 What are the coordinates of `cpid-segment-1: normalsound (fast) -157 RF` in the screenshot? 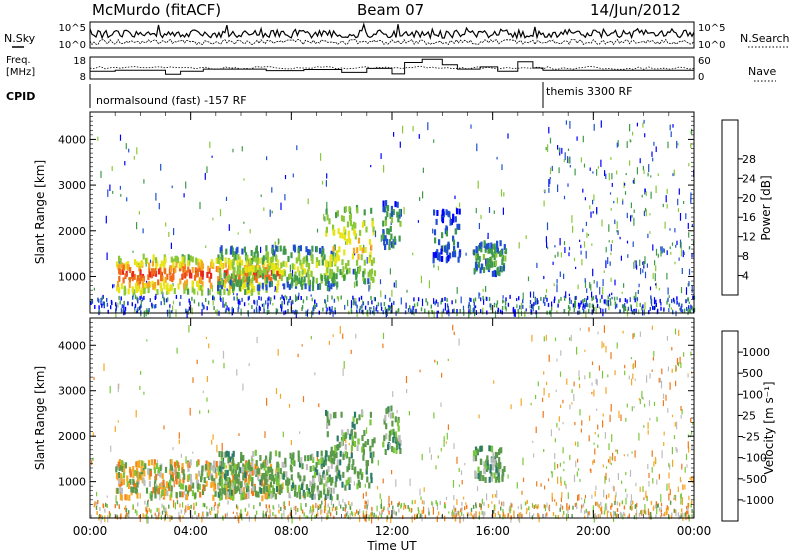 It's located at (171, 100).